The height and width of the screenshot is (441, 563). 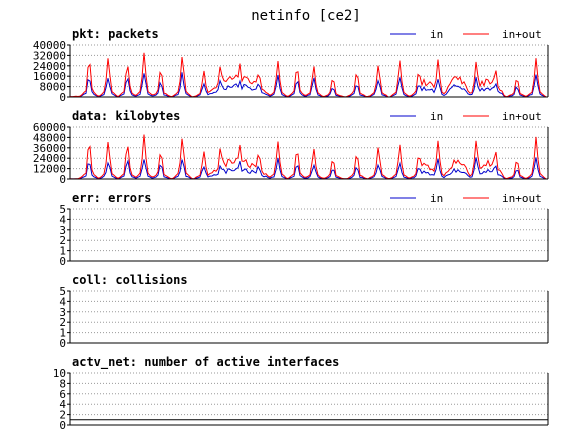 I want to click on chart-title: err: errors, so click(x=111, y=198).